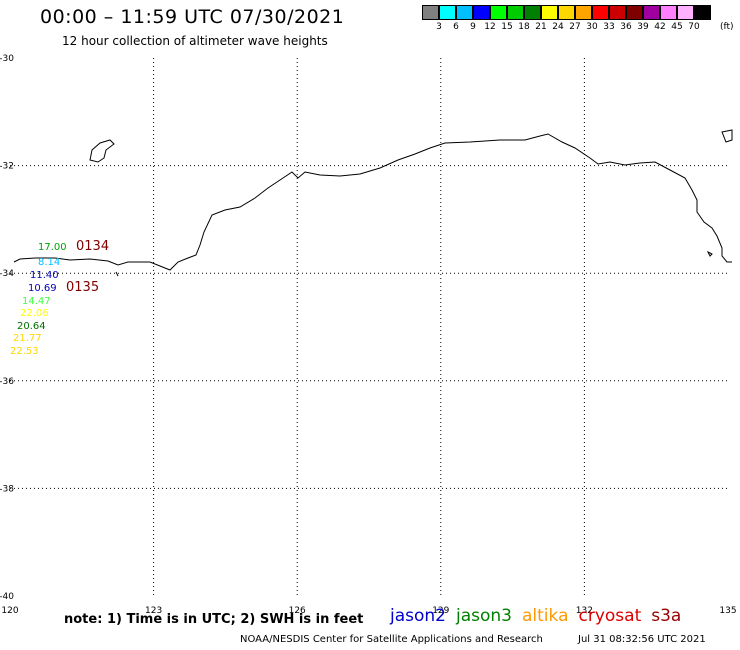  What do you see at coordinates (490, 27) in the screenshot?
I see `color-scale-label: 12` at bounding box center [490, 27].